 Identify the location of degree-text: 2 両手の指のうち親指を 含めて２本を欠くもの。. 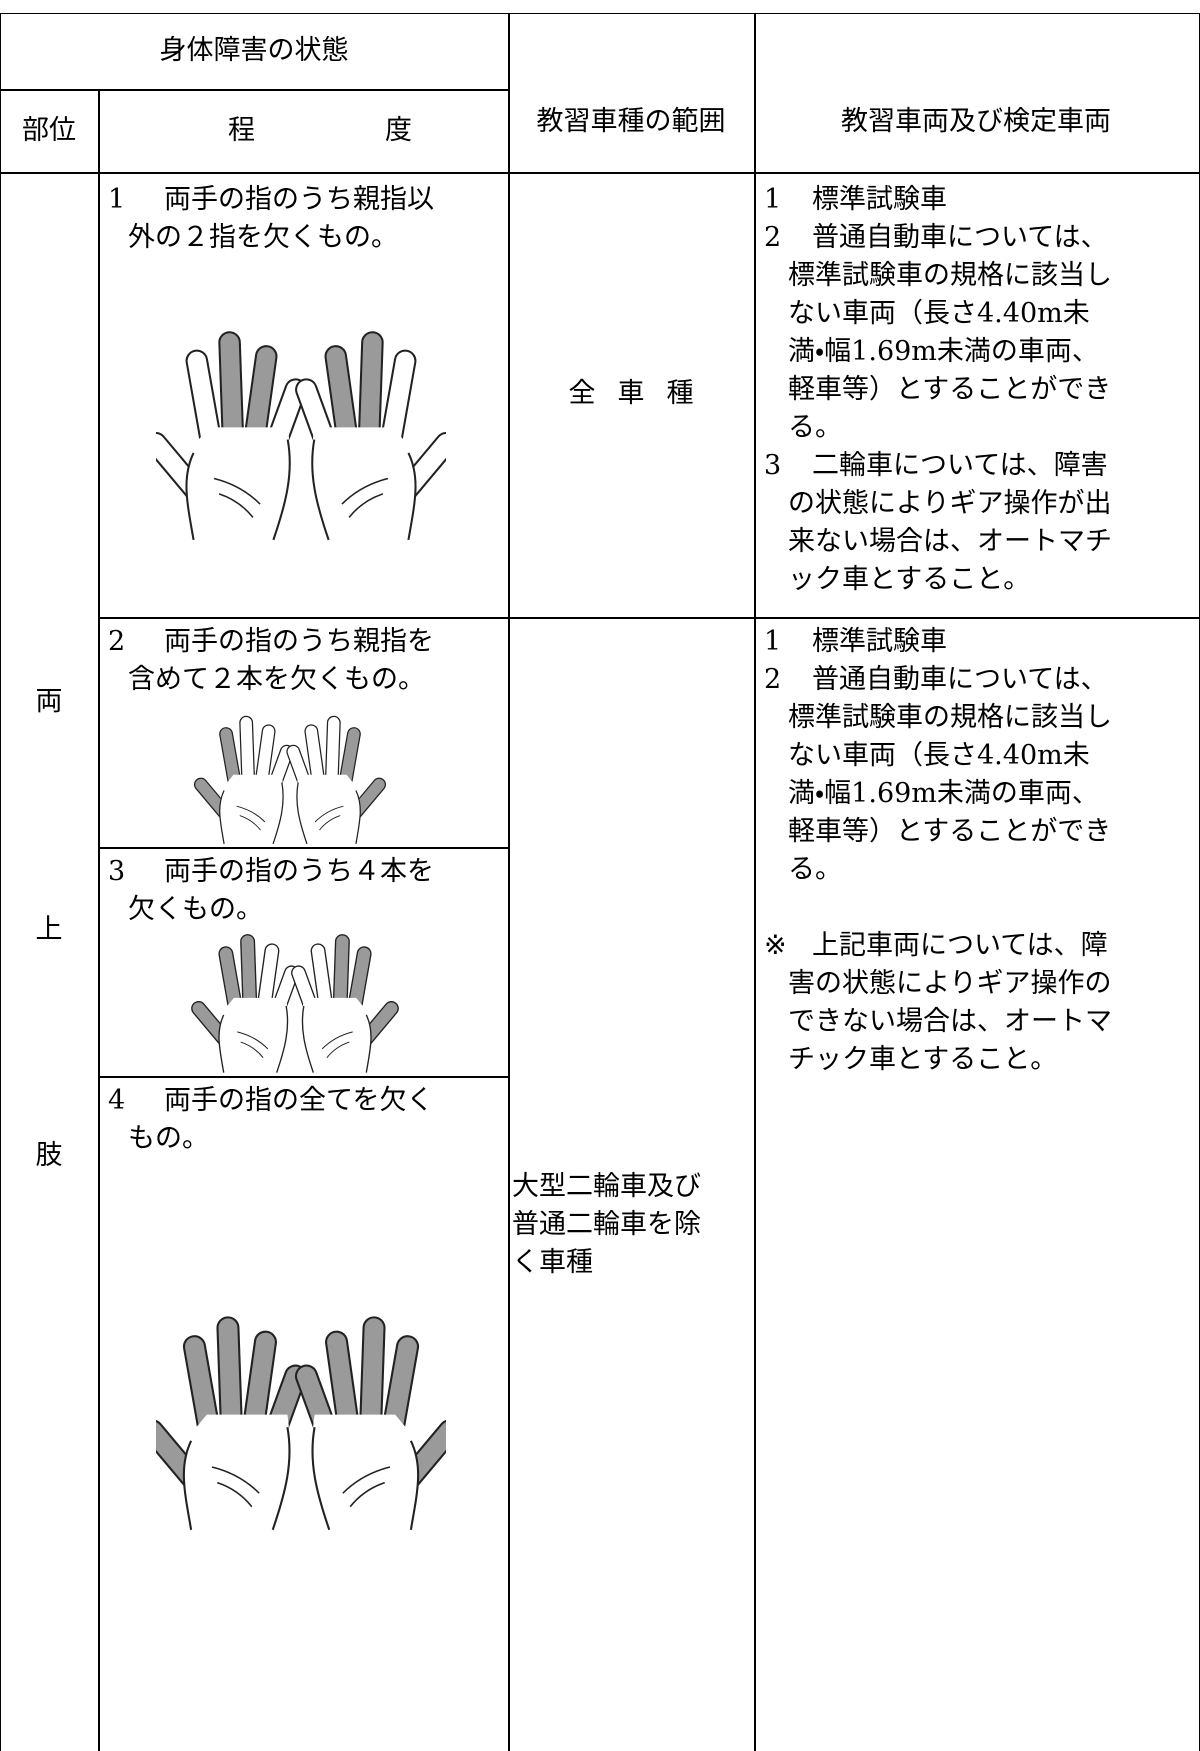
(271, 661).